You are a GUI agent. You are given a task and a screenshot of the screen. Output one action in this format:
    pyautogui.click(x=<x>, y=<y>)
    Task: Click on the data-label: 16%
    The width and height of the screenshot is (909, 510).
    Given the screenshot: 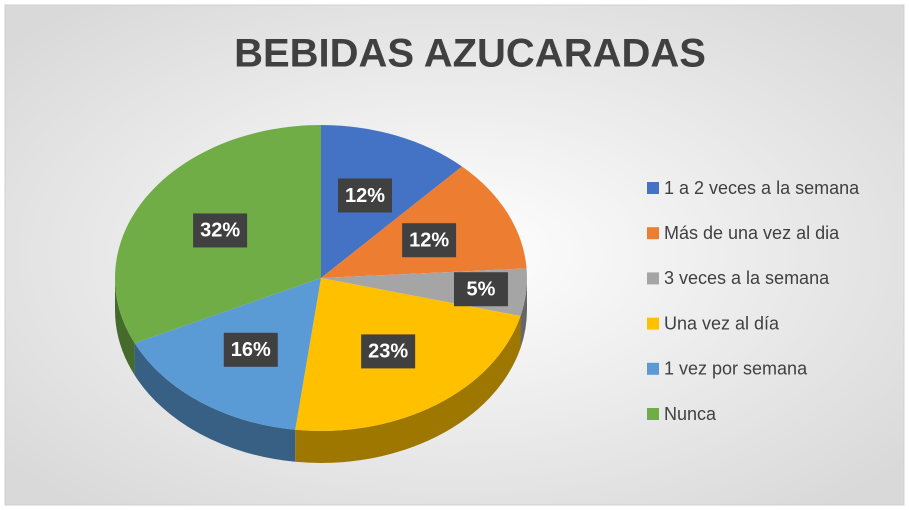 What is the action you would take?
    pyautogui.click(x=251, y=350)
    